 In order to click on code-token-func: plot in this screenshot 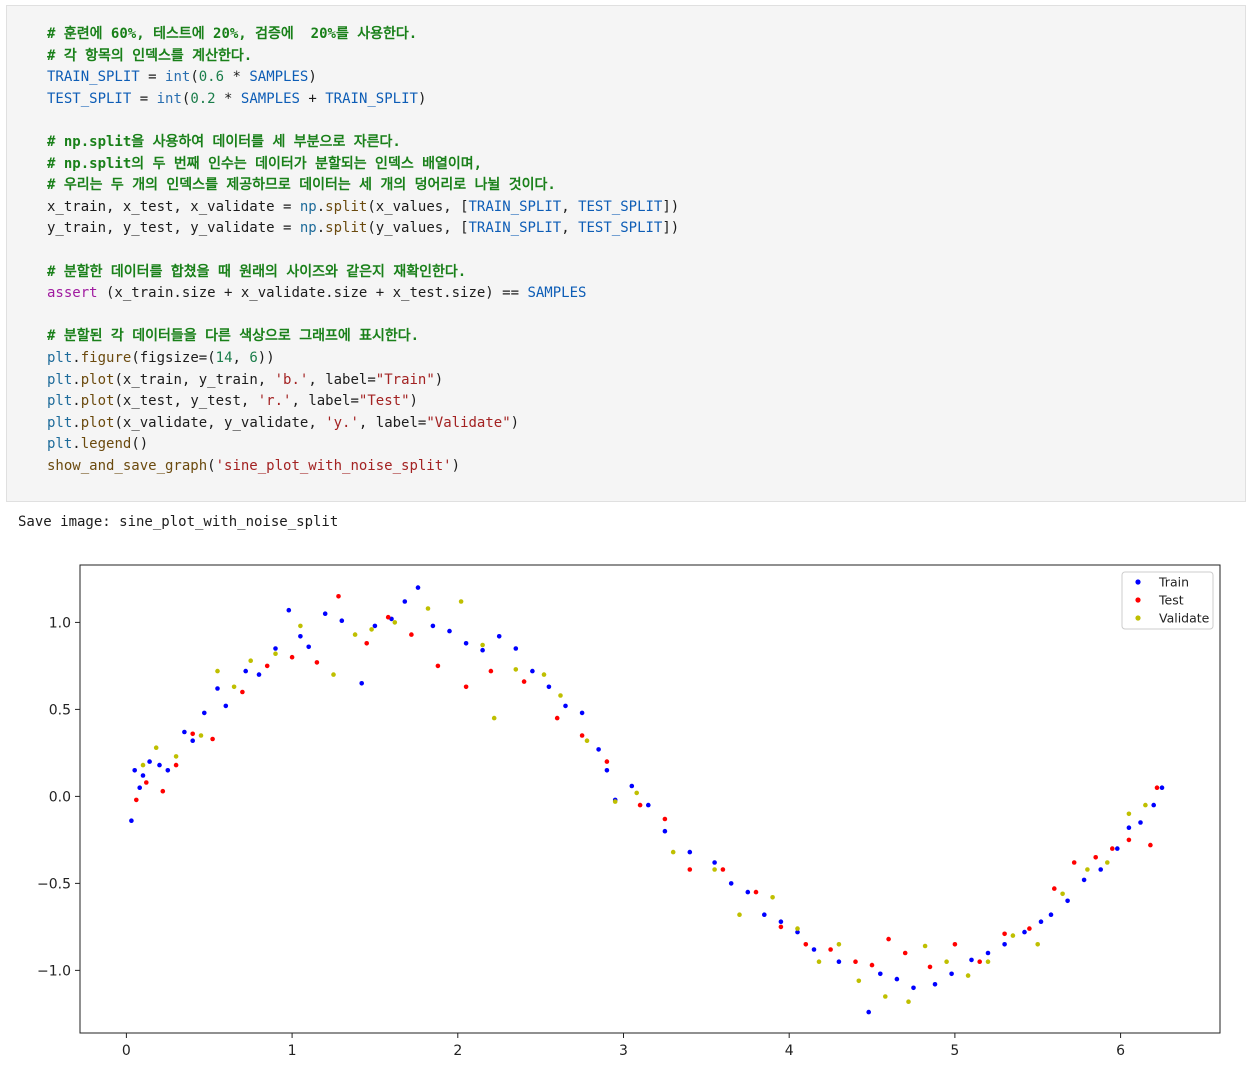, I will do `click(97, 422)`.